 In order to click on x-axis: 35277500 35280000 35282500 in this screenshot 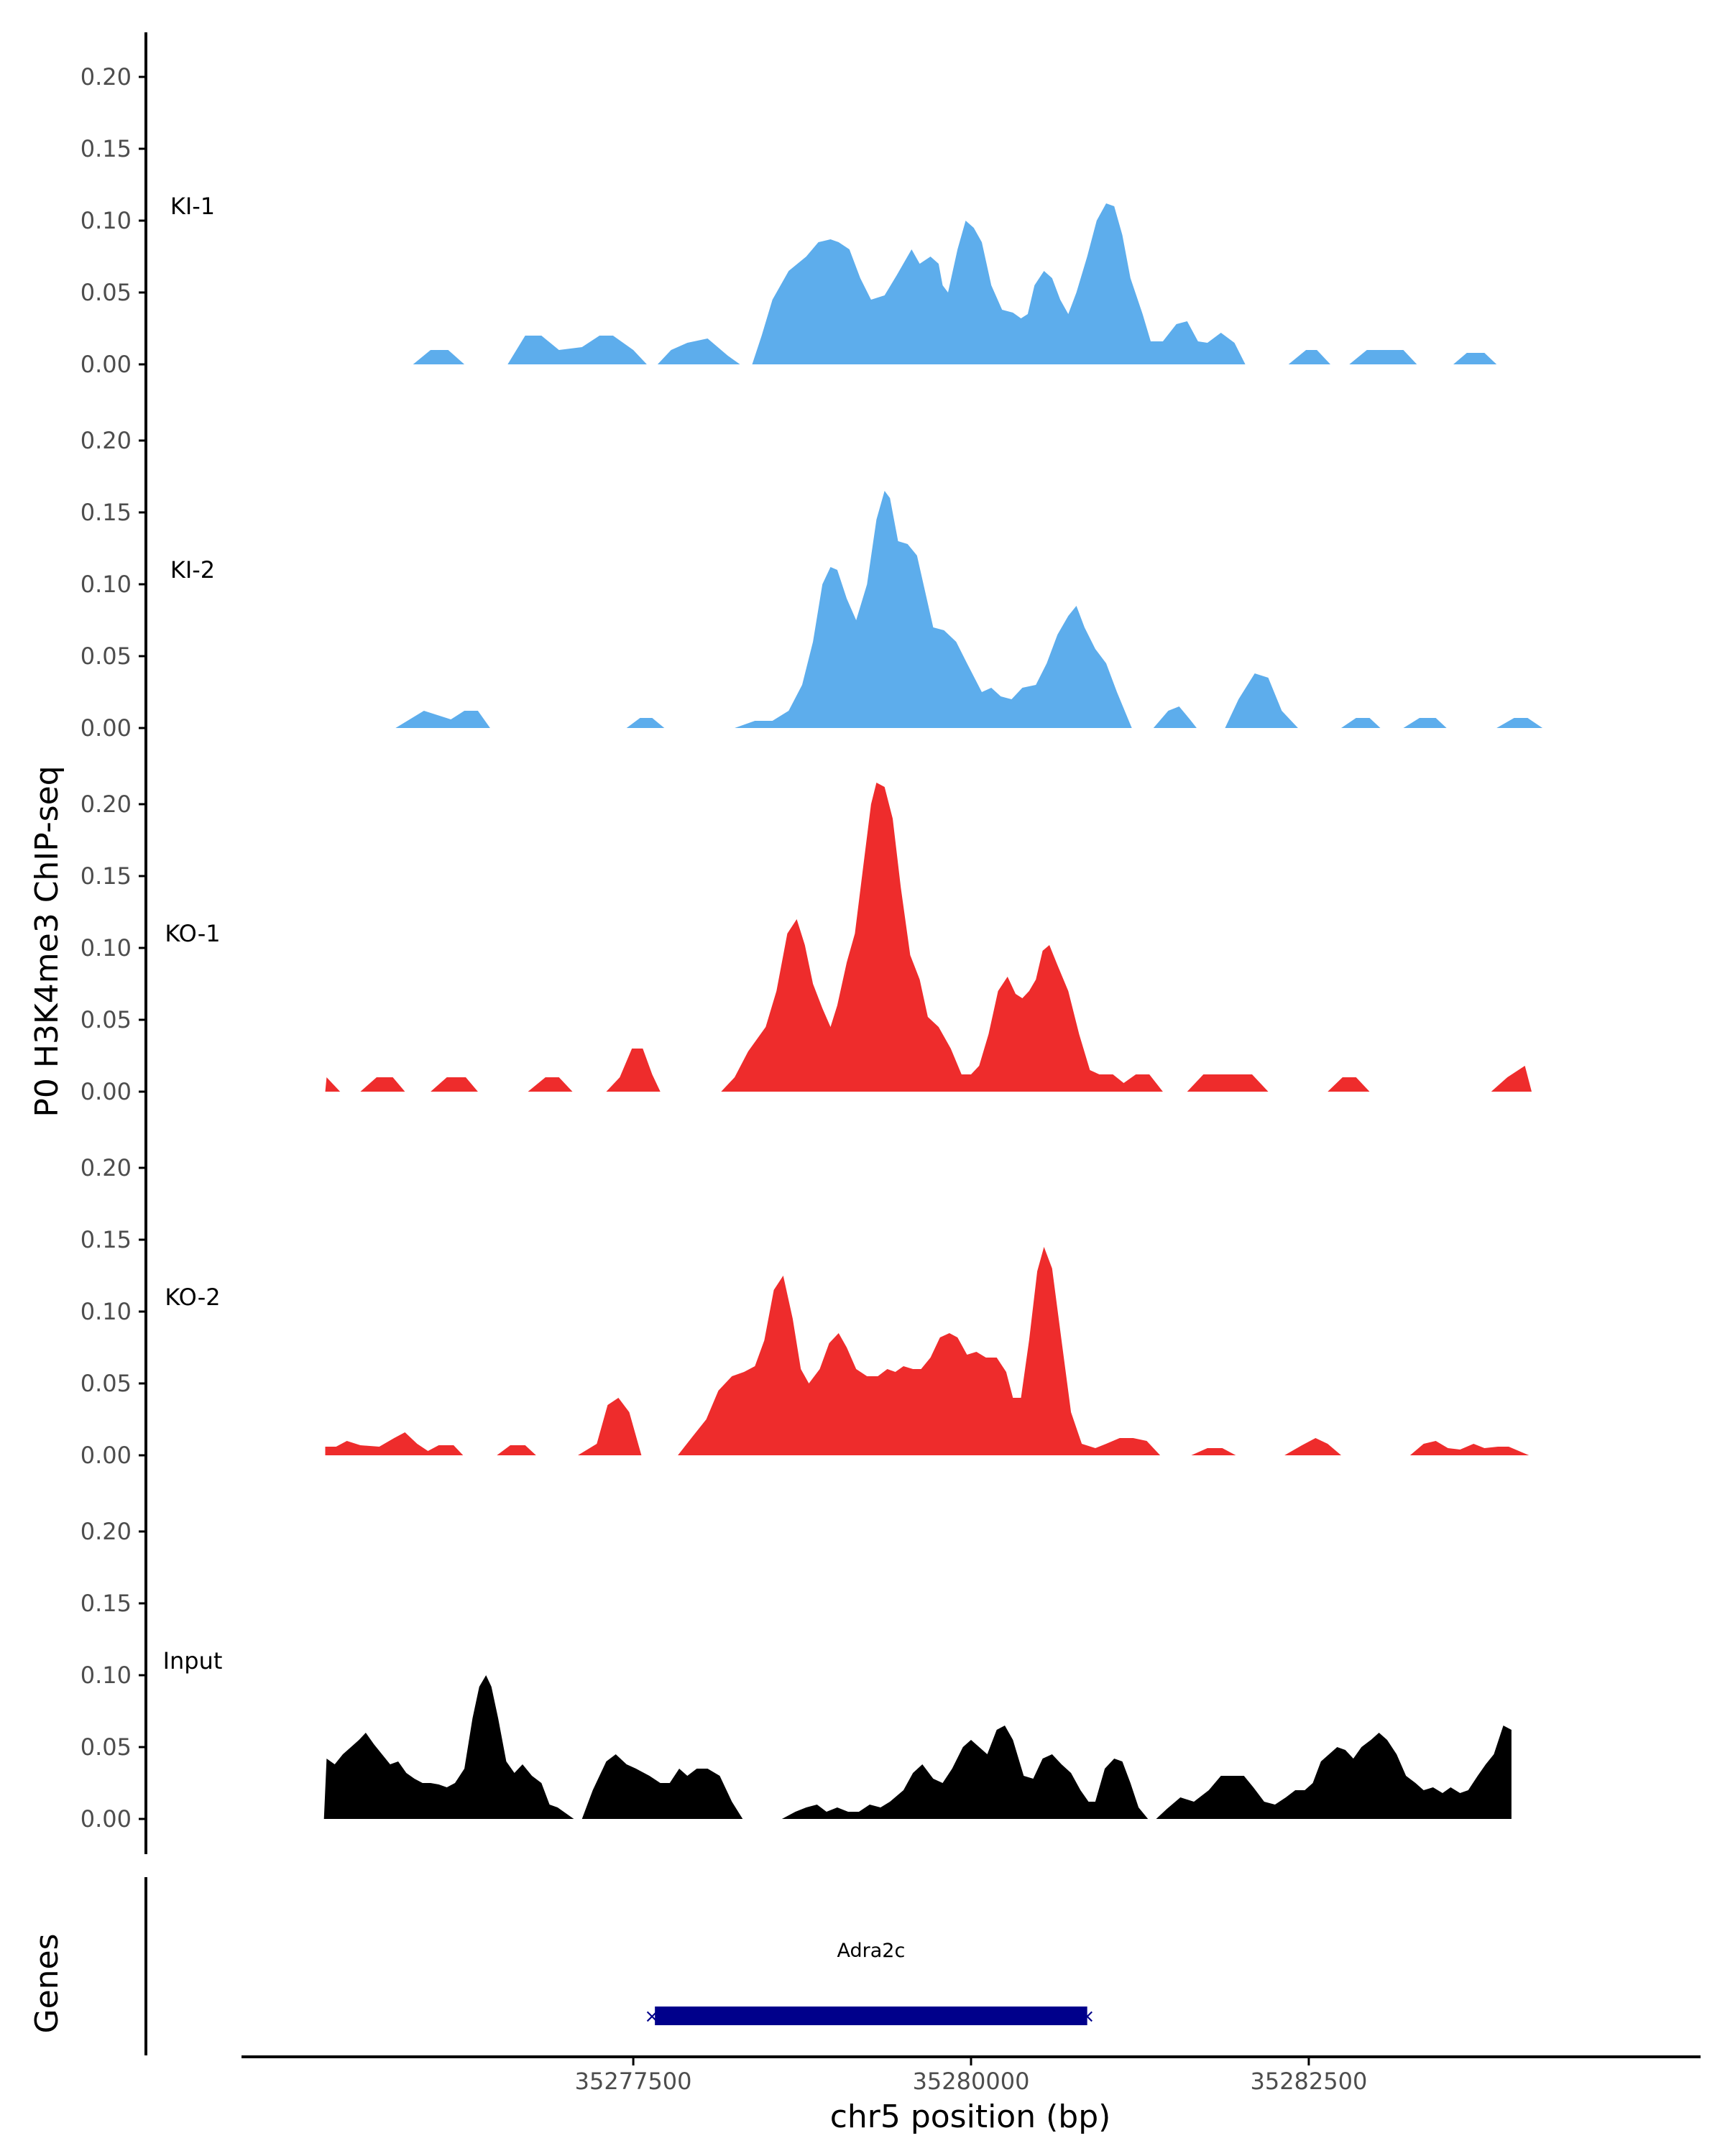, I will do `click(971, 2075)`.